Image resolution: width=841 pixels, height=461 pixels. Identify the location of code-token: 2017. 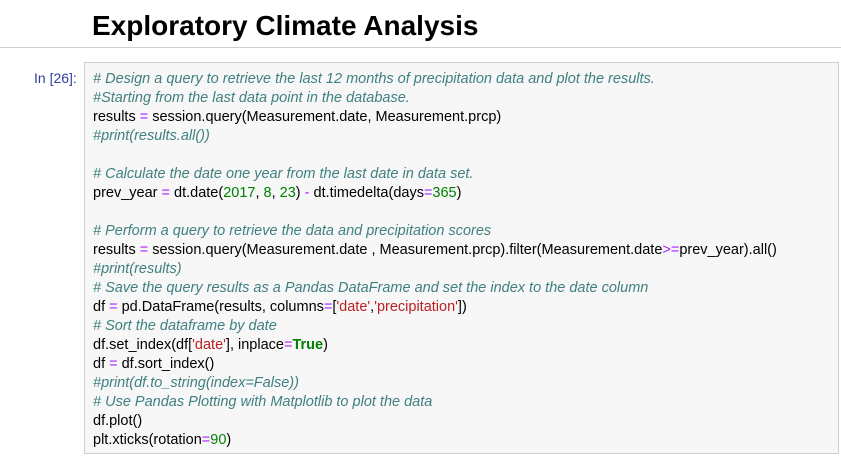
(239, 193).